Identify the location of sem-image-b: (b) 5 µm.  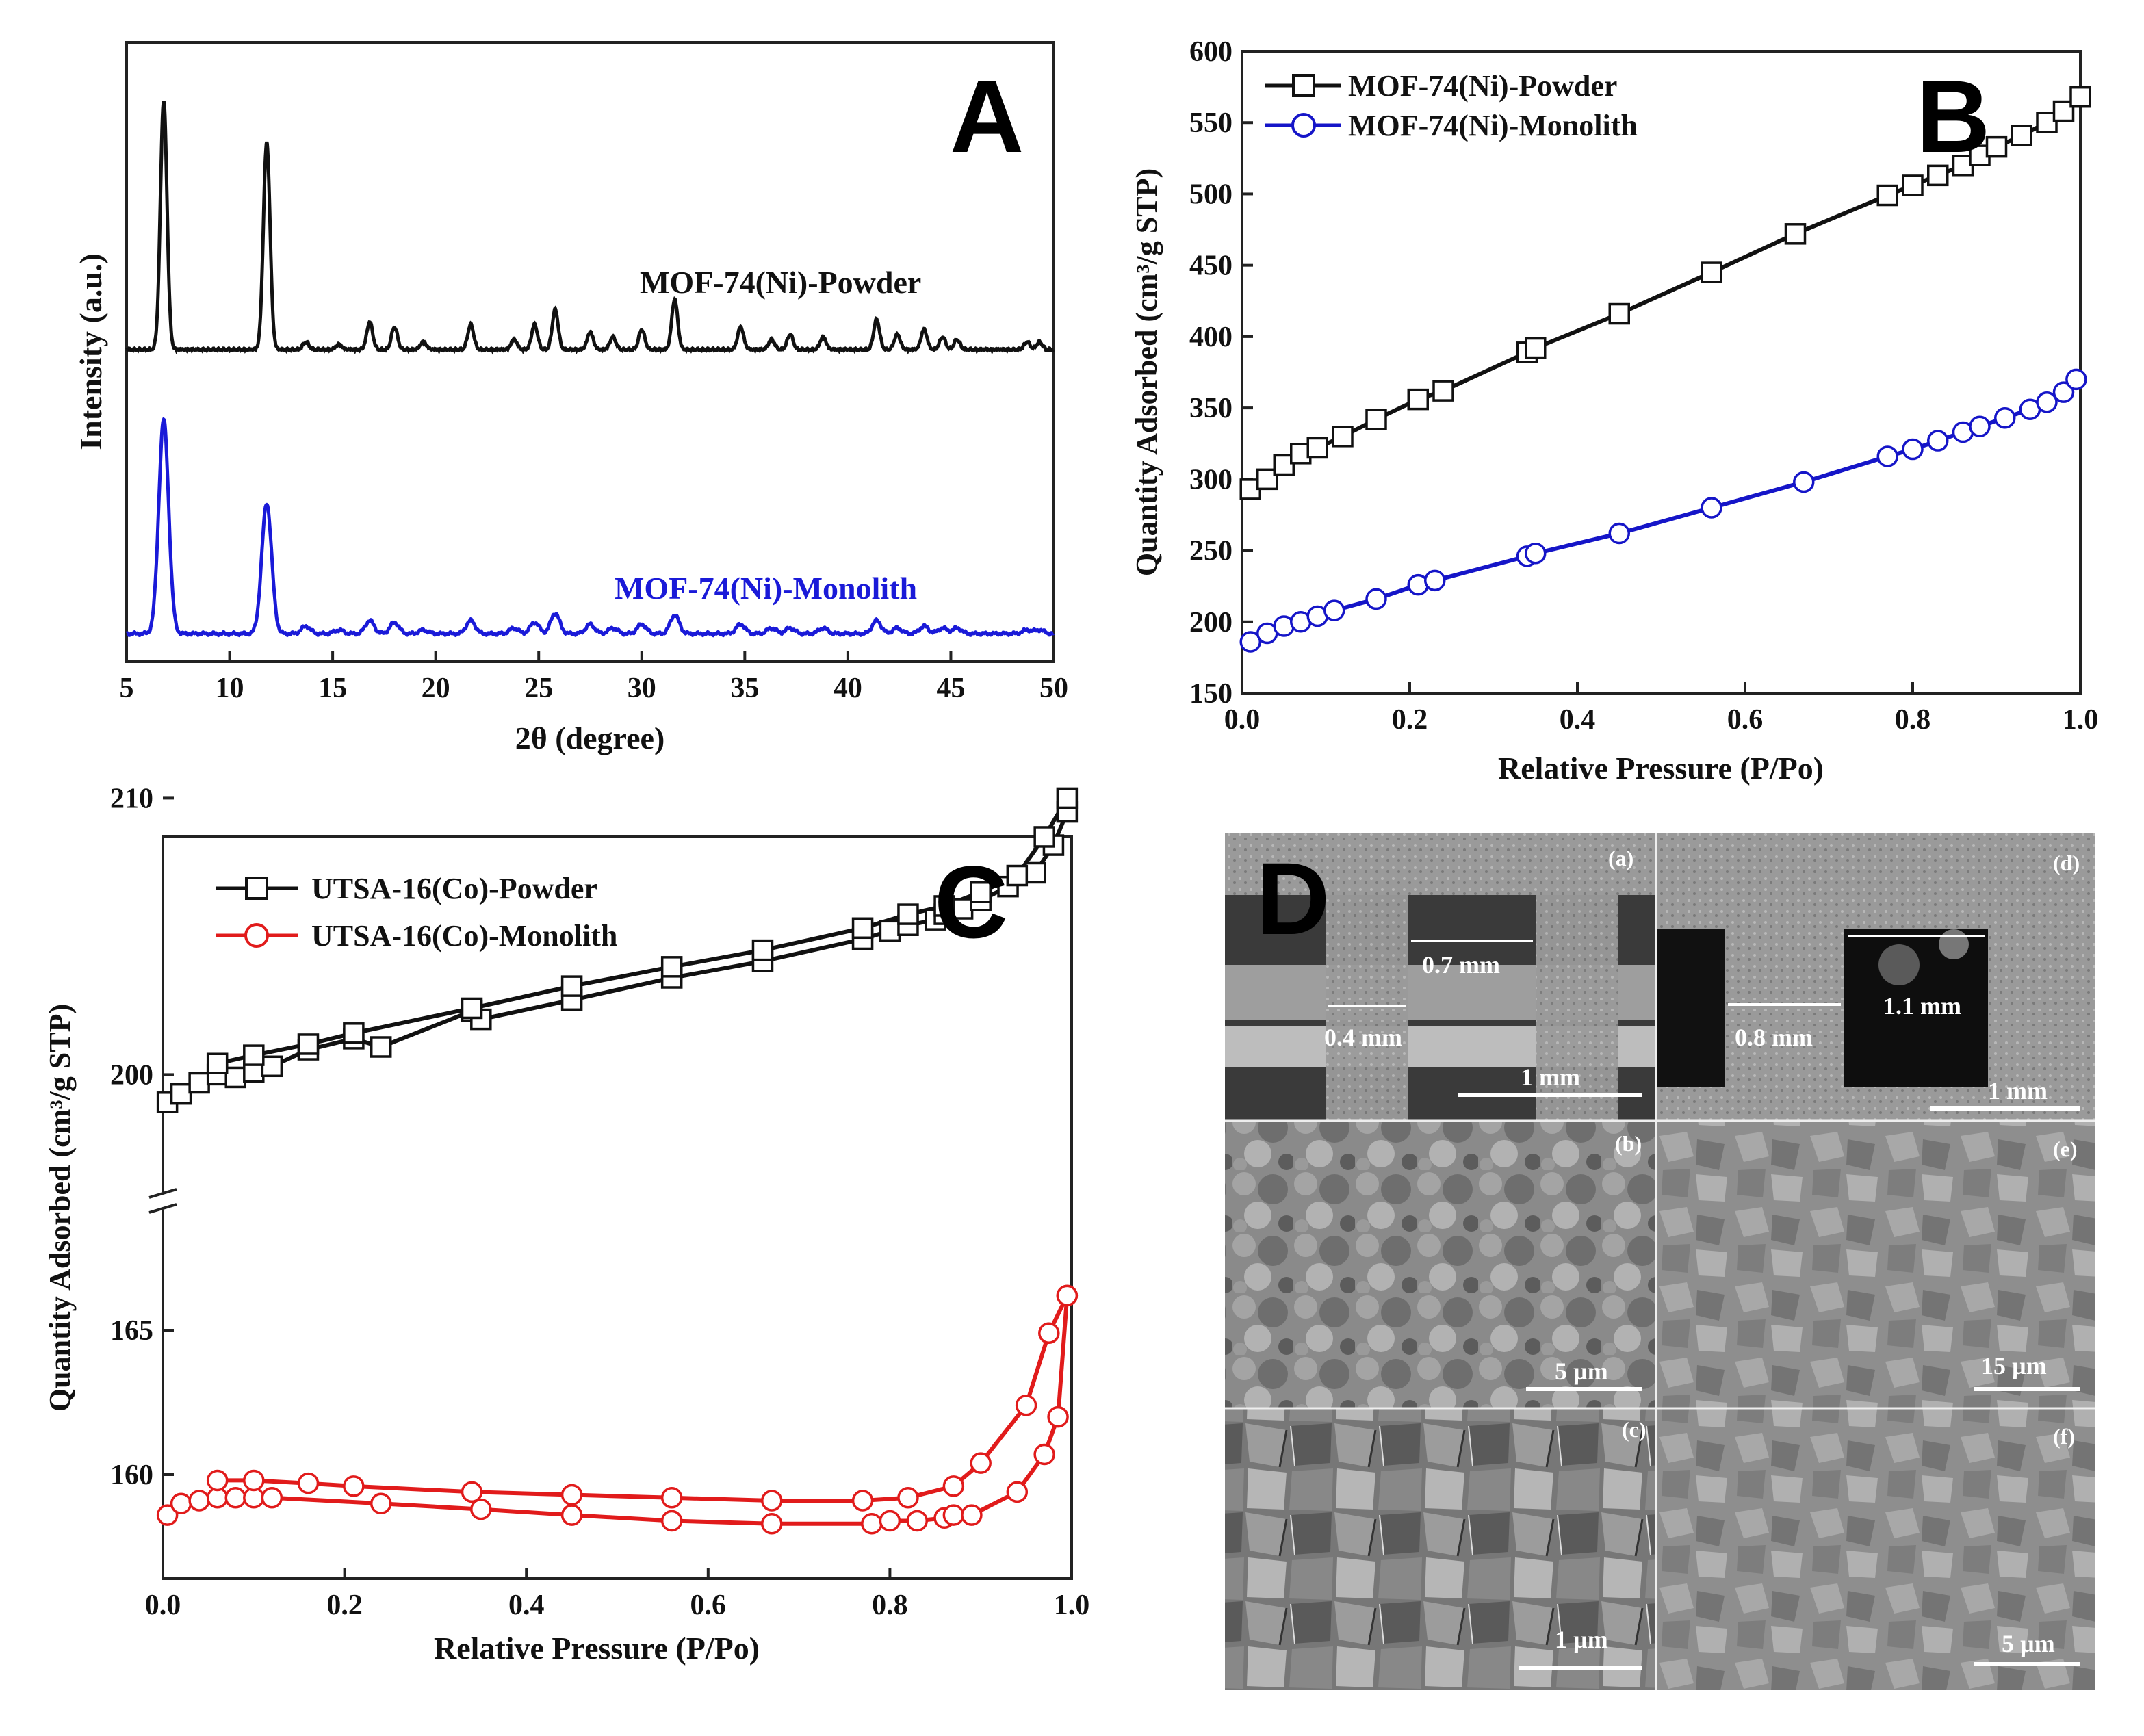
(1440, 1264).